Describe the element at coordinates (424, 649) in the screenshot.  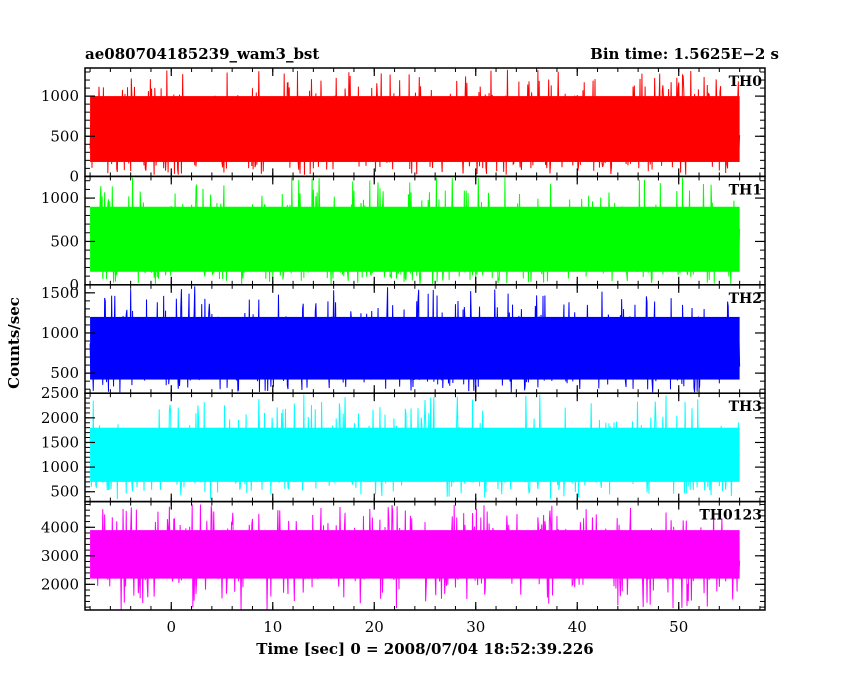
I see `x-axis-title: Time [sec] 0 = 2008/07/04 18:52:39.226` at that location.